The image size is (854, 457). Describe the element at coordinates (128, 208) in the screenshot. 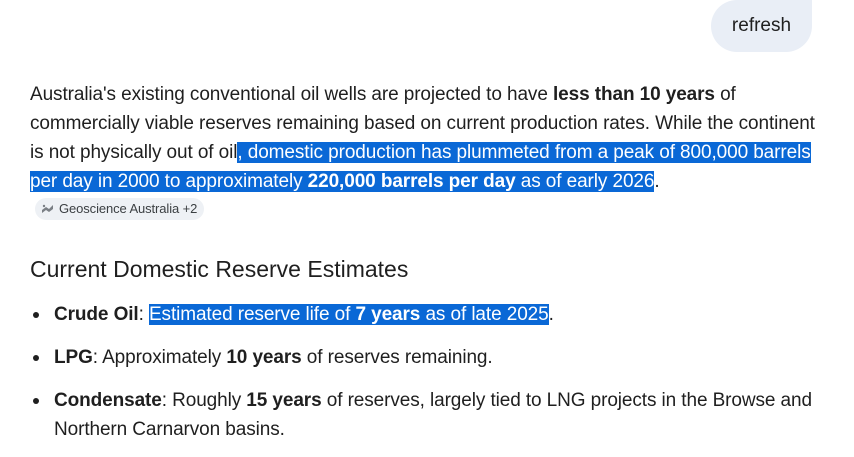

I see `source-chip-label: Geoscience Australia +2` at that location.